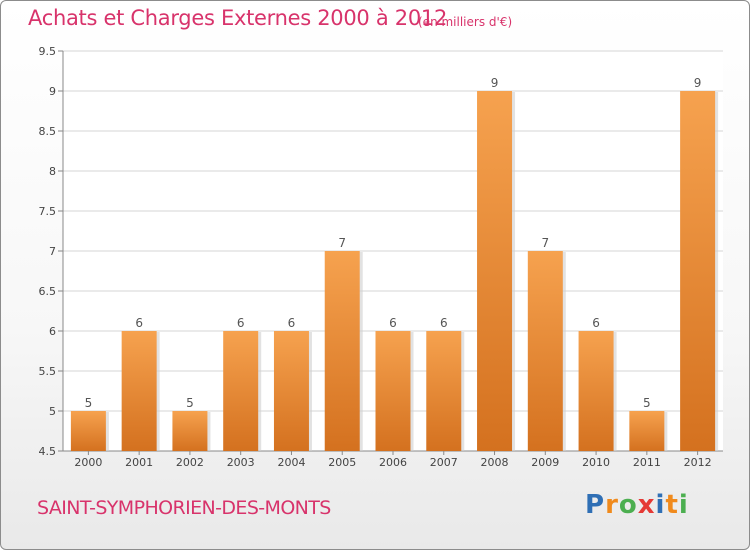 This screenshot has height=550, width=750. What do you see at coordinates (612, 505) in the screenshot?
I see `logo-letter: r` at bounding box center [612, 505].